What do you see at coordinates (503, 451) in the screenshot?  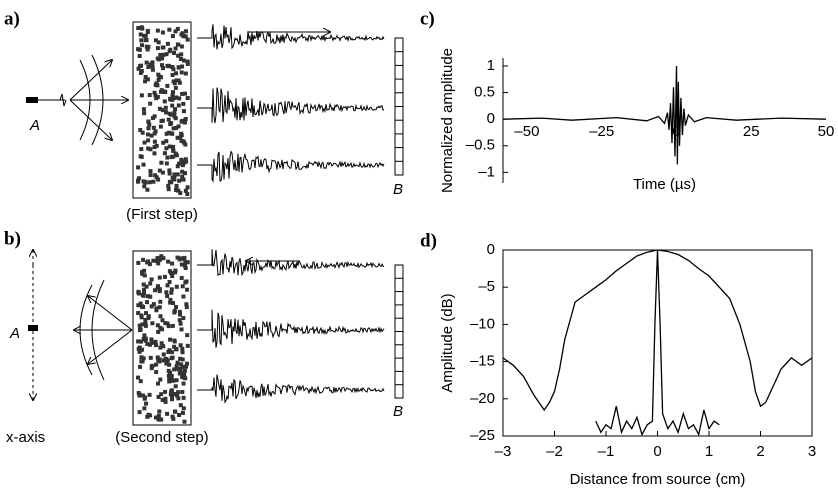 I see `x-tick-label: –3` at bounding box center [503, 451].